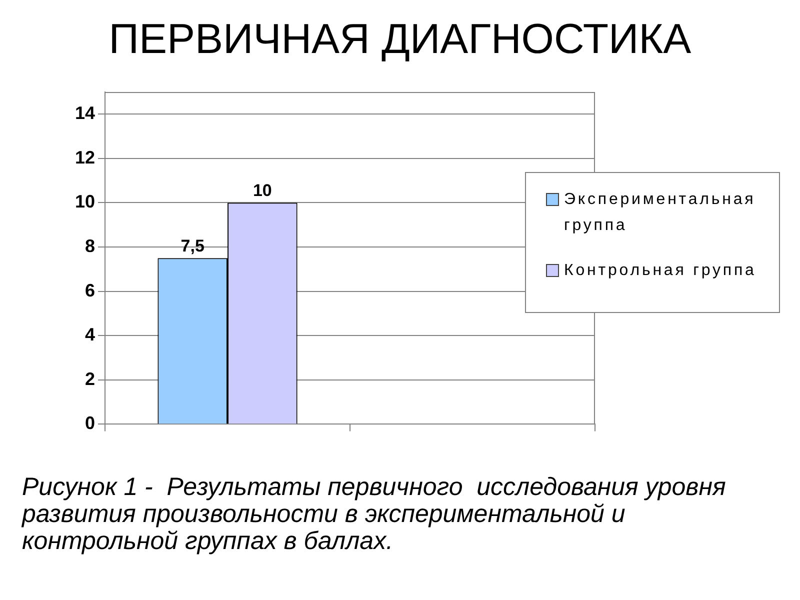 Image resolution: width=800 pixels, height=600 pixels. What do you see at coordinates (85, 157) in the screenshot?
I see `y-tick-label: 12` at bounding box center [85, 157].